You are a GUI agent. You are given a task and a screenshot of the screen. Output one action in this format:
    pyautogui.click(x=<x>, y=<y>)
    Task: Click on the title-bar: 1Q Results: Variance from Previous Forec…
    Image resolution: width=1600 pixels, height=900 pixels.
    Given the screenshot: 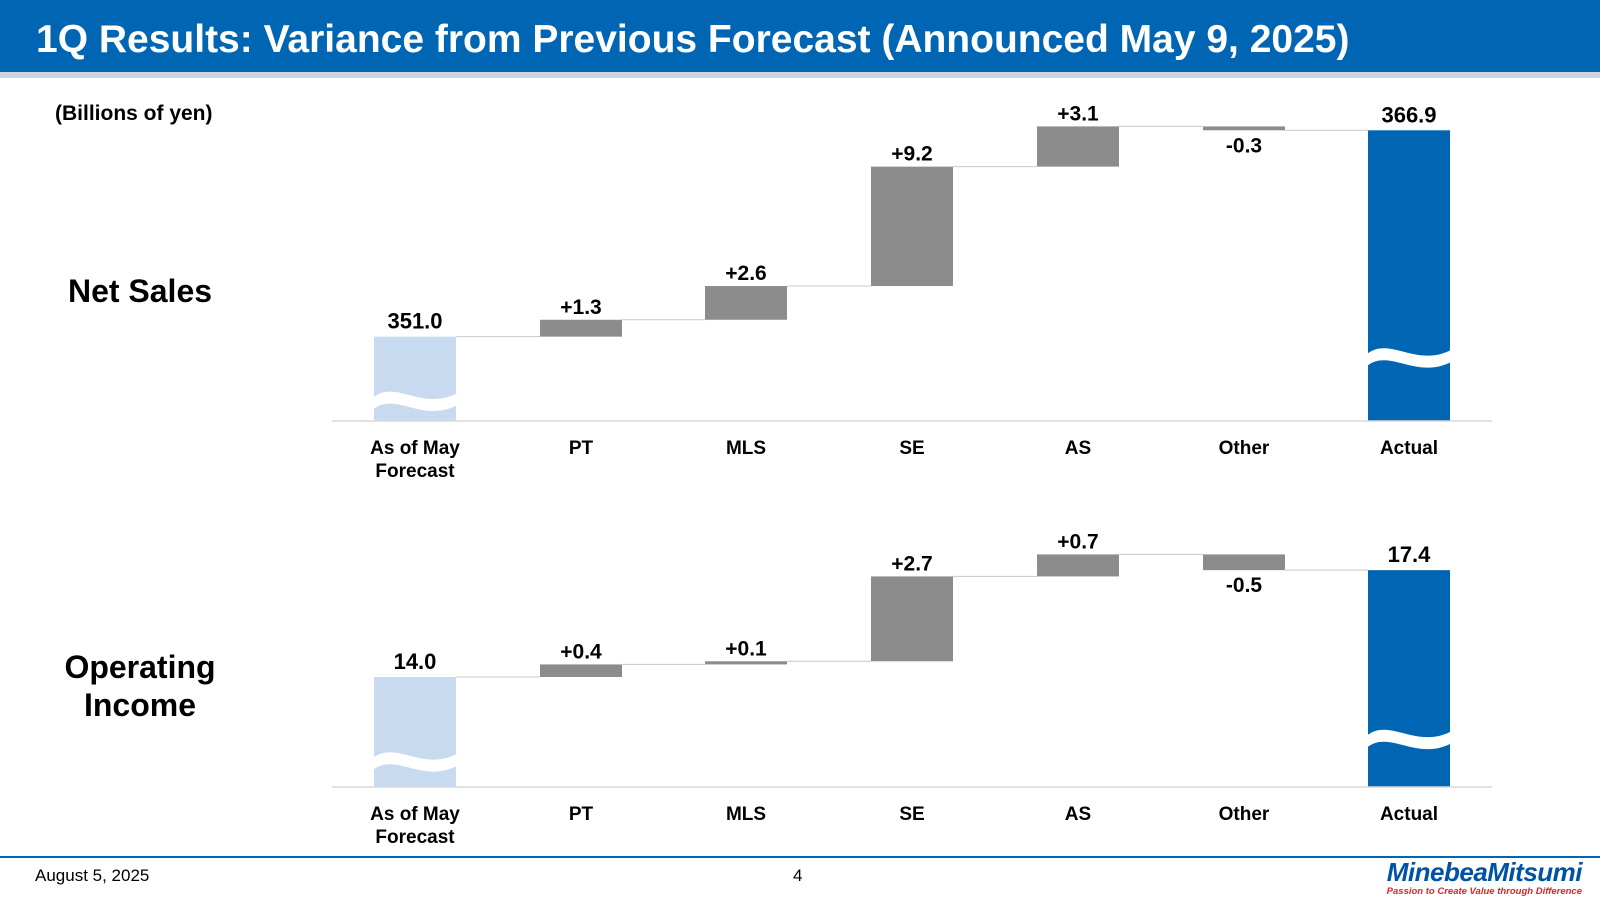 What is the action you would take?
    pyautogui.click(x=800, y=36)
    